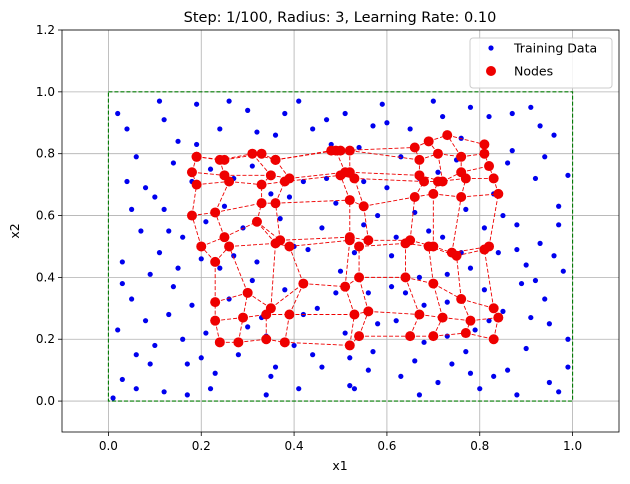  Describe the element at coordinates (491, 71) in the screenshot. I see `legend-nodes-marker` at that location.